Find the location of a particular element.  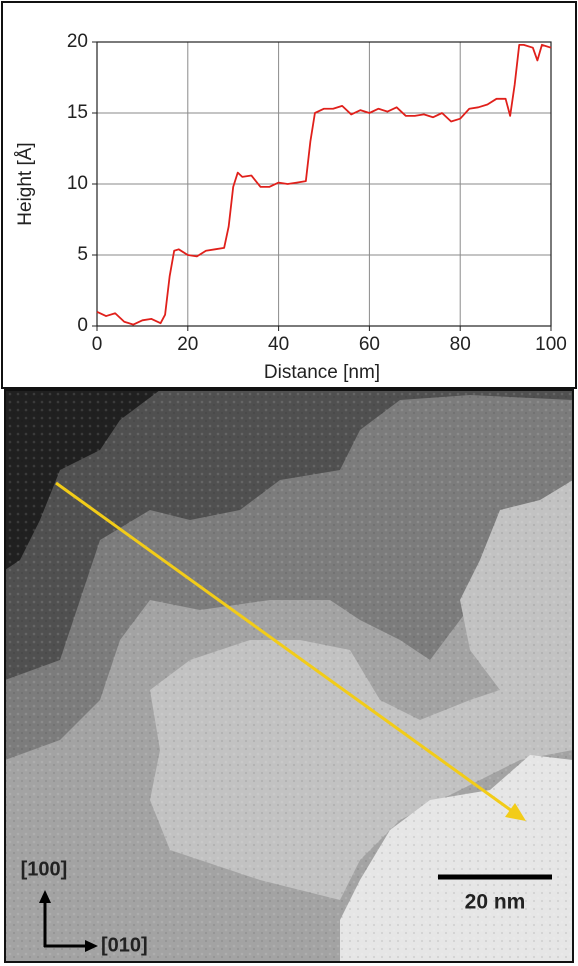

y-tick-label: 5 is located at coordinates (82, 254).